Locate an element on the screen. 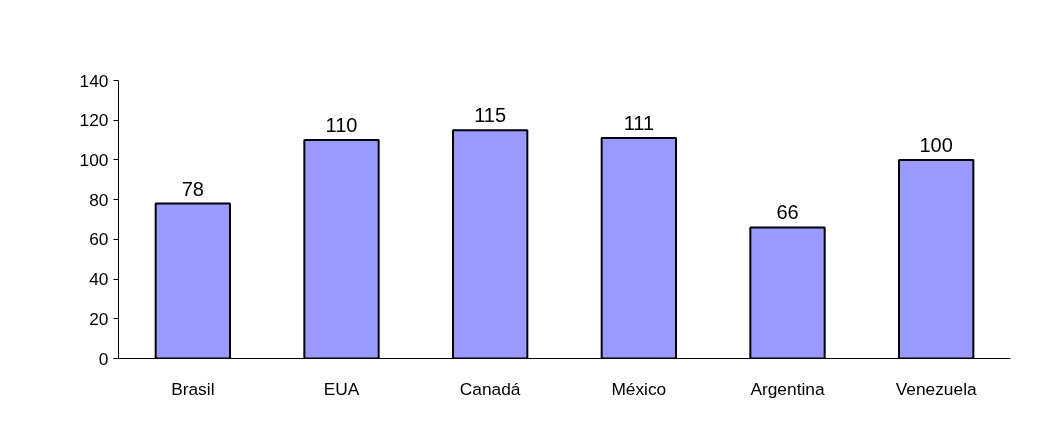 Image resolution: width=1039 pixels, height=448 pixels. y-tick-label: 20 is located at coordinates (99, 318).